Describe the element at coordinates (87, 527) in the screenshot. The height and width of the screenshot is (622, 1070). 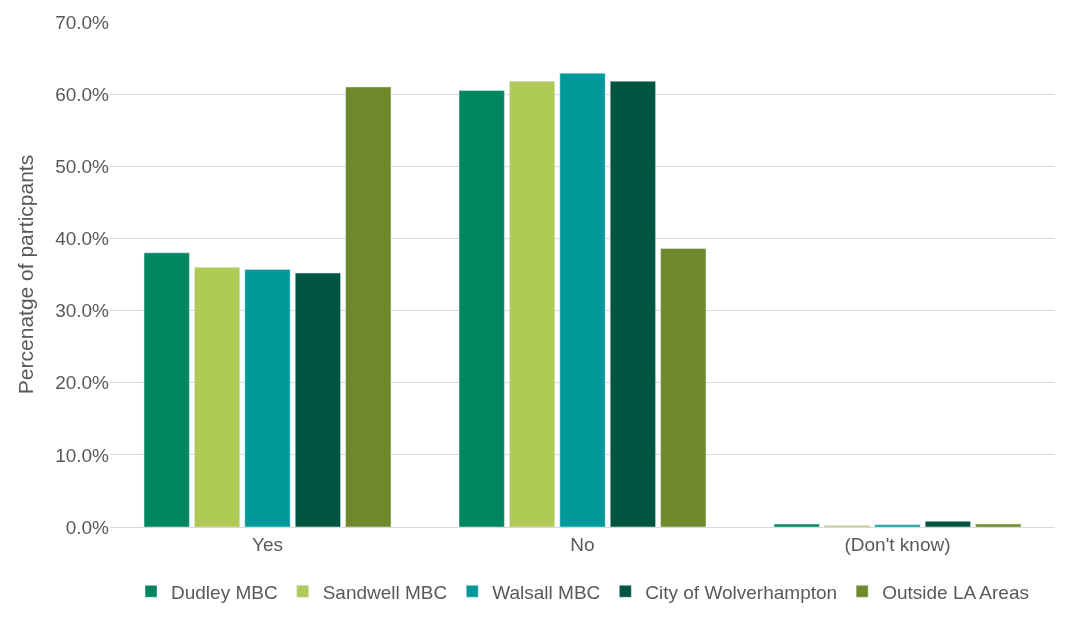
I see `y-tick-label: 0.0%` at that location.